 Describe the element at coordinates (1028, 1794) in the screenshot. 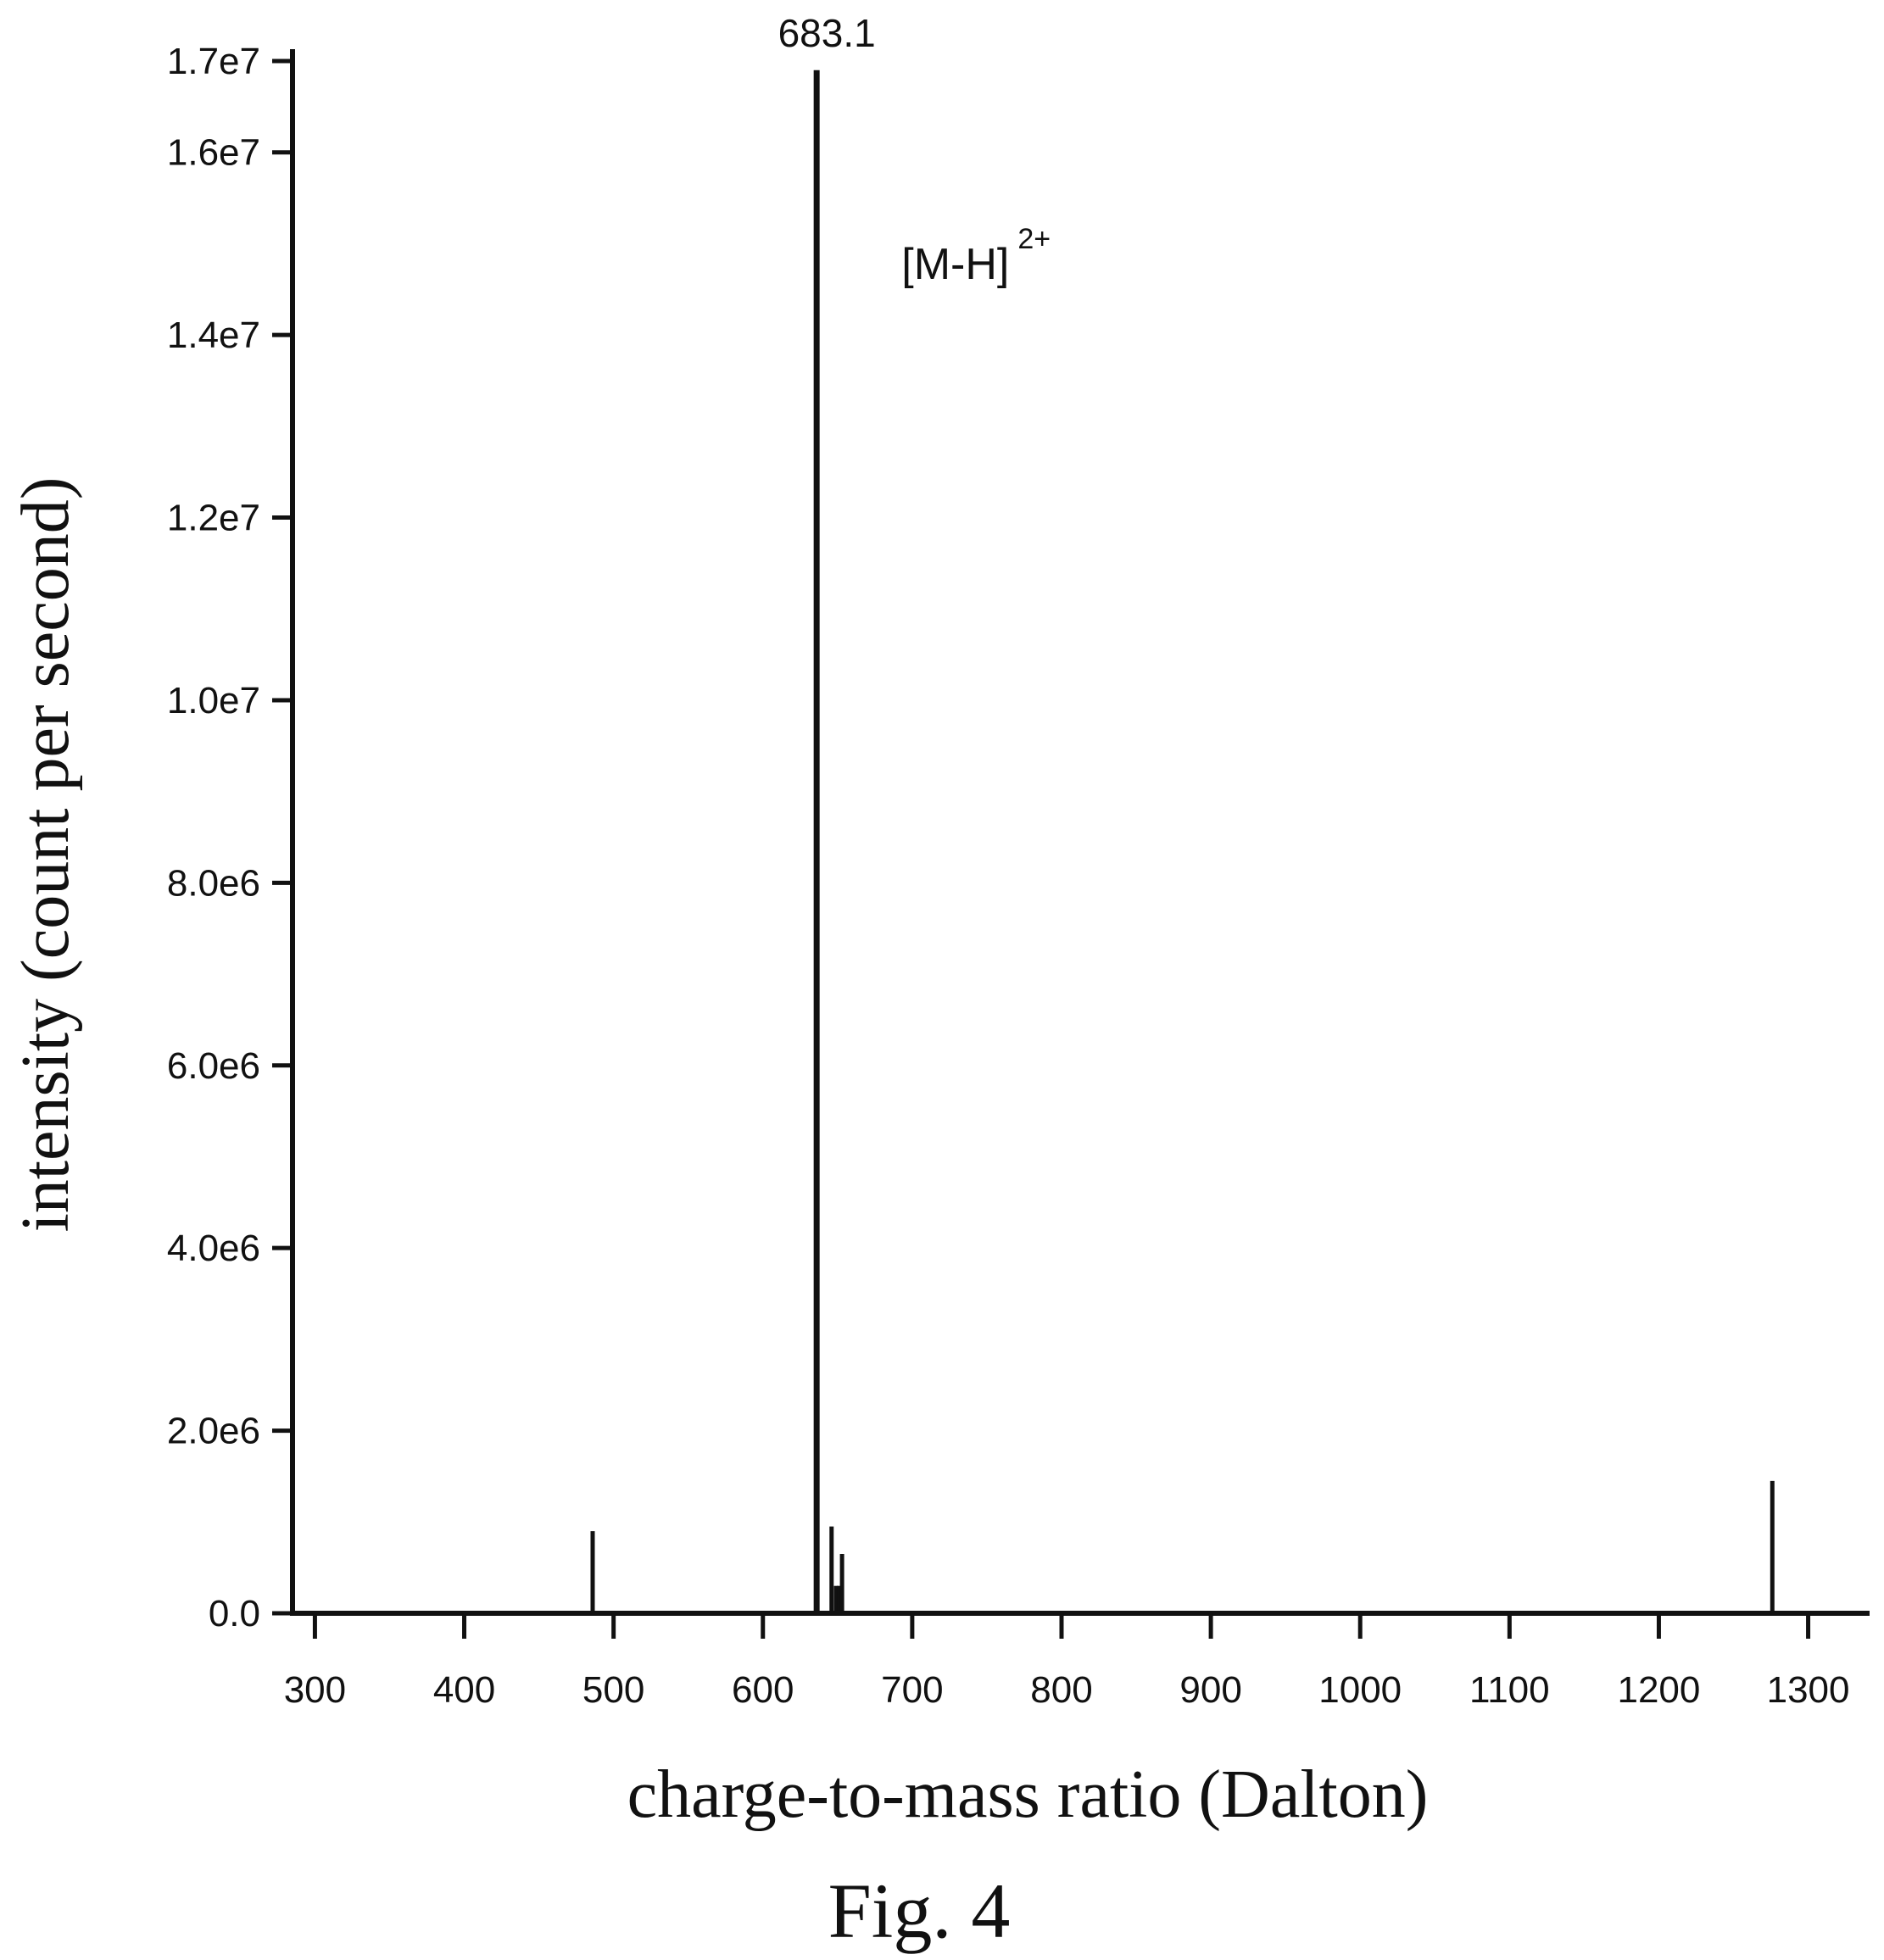

I see `x-axis-title: charge-to-mass ratio (Dalton)` at that location.